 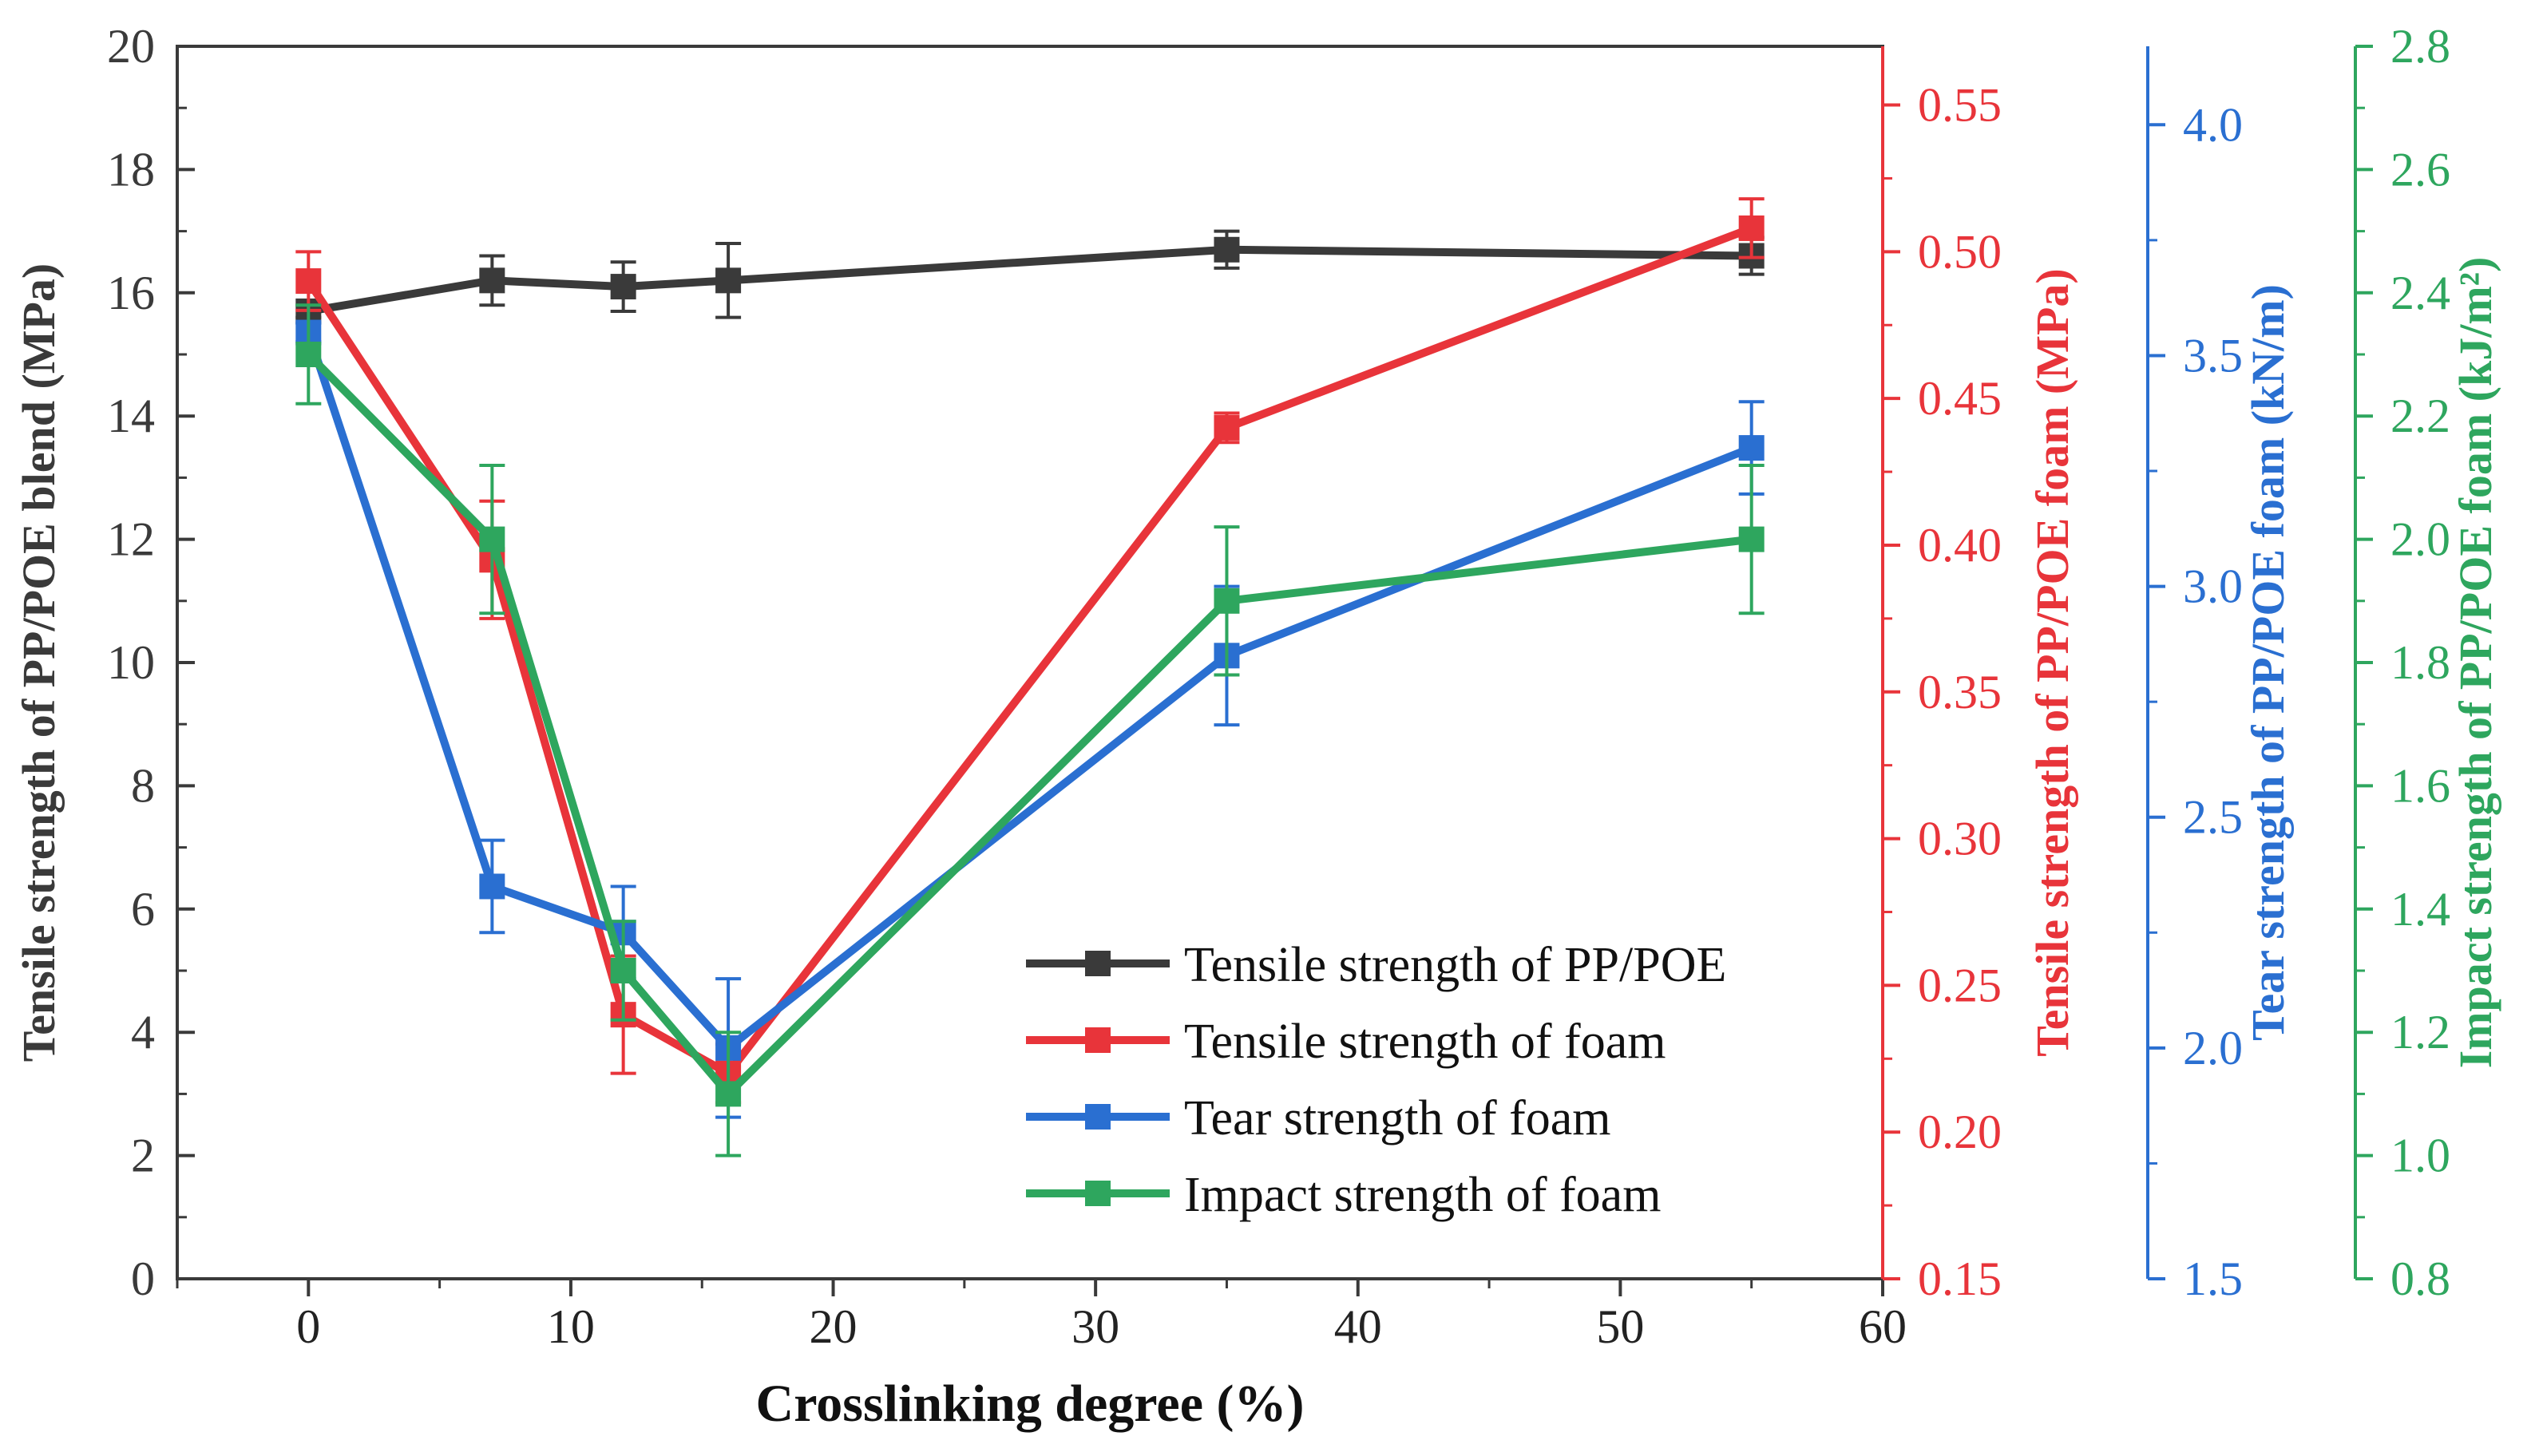 I want to click on x-axis: 0 10 20 30 40 50 60, so click(x=1041, y=1316).